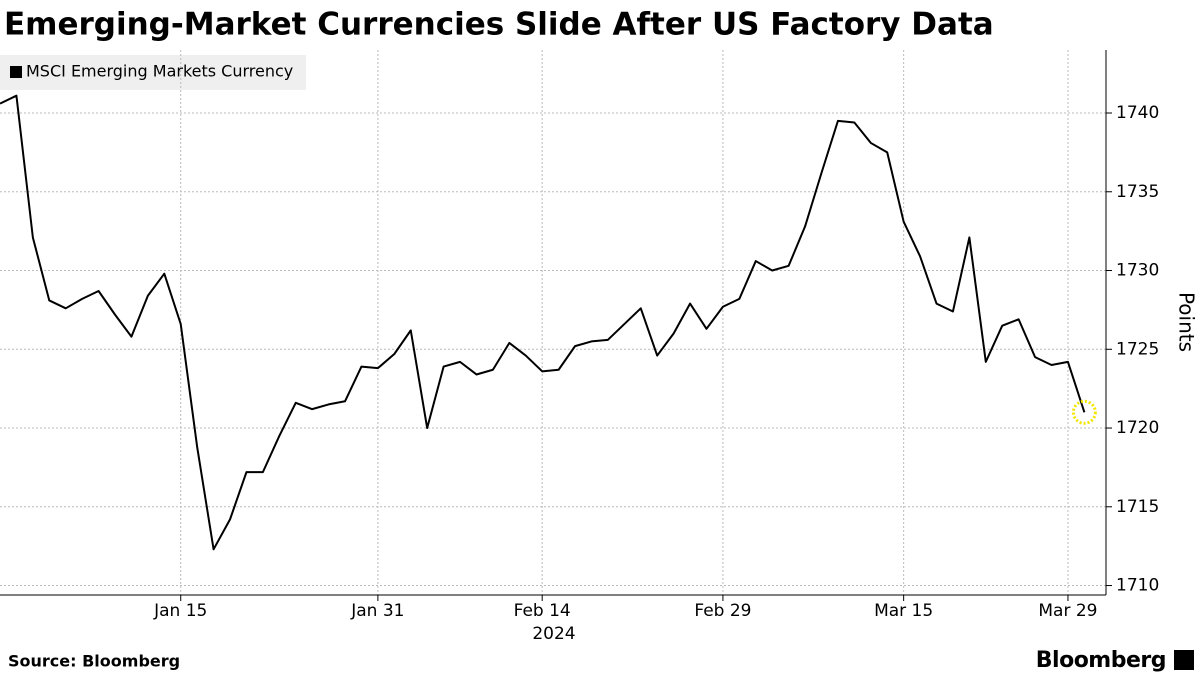  I want to click on last-value-highlight, so click(1084, 412).